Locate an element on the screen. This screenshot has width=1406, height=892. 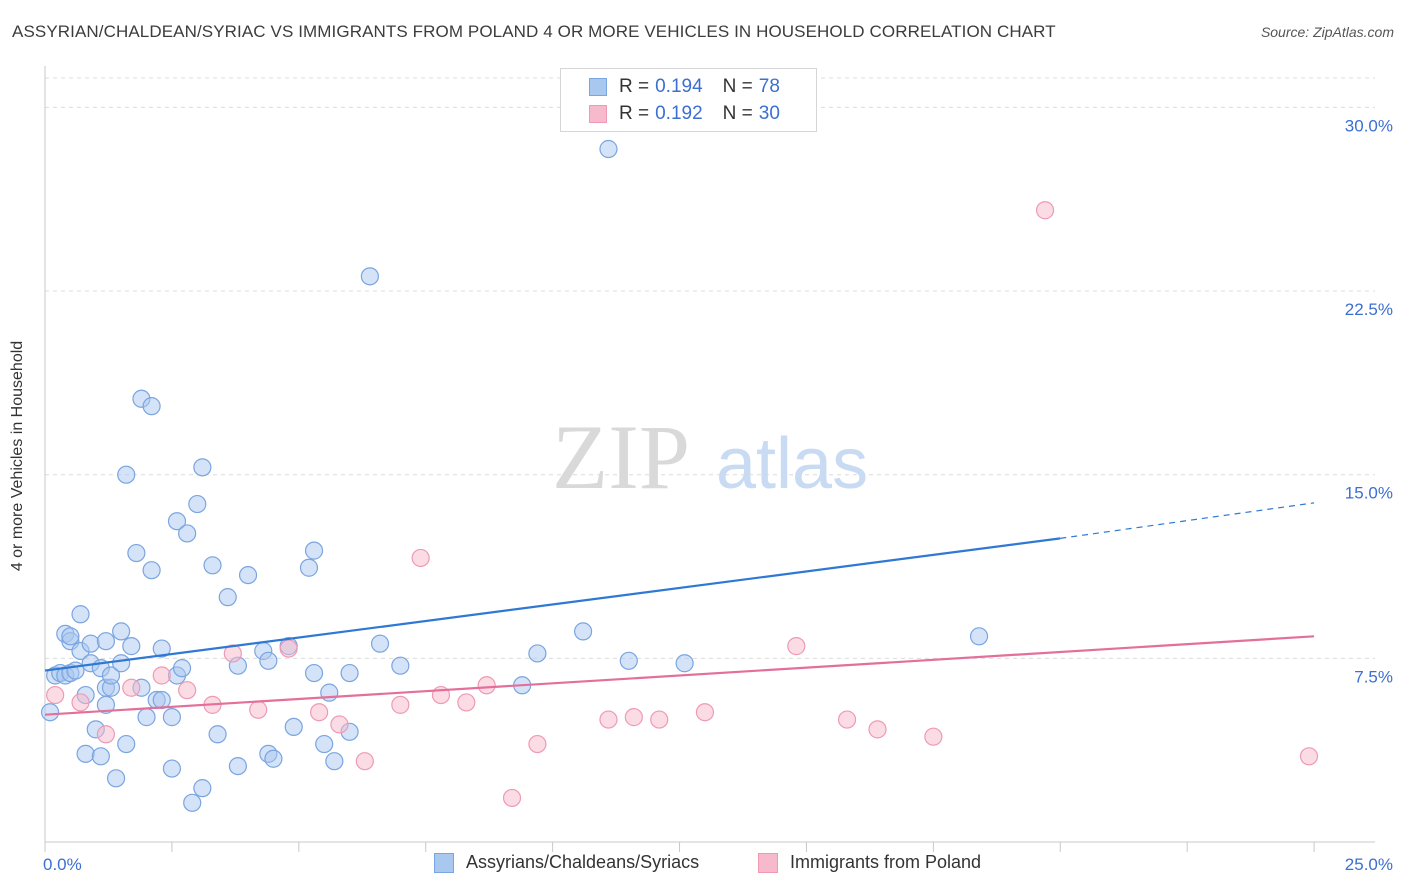
trend-line-assyrians is located at coordinates (552, 604).